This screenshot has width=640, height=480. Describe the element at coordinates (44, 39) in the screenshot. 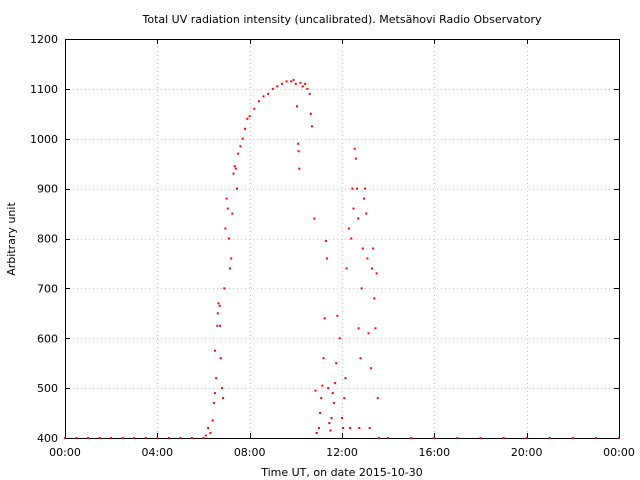

I see `y-tick-label: 1200` at that location.